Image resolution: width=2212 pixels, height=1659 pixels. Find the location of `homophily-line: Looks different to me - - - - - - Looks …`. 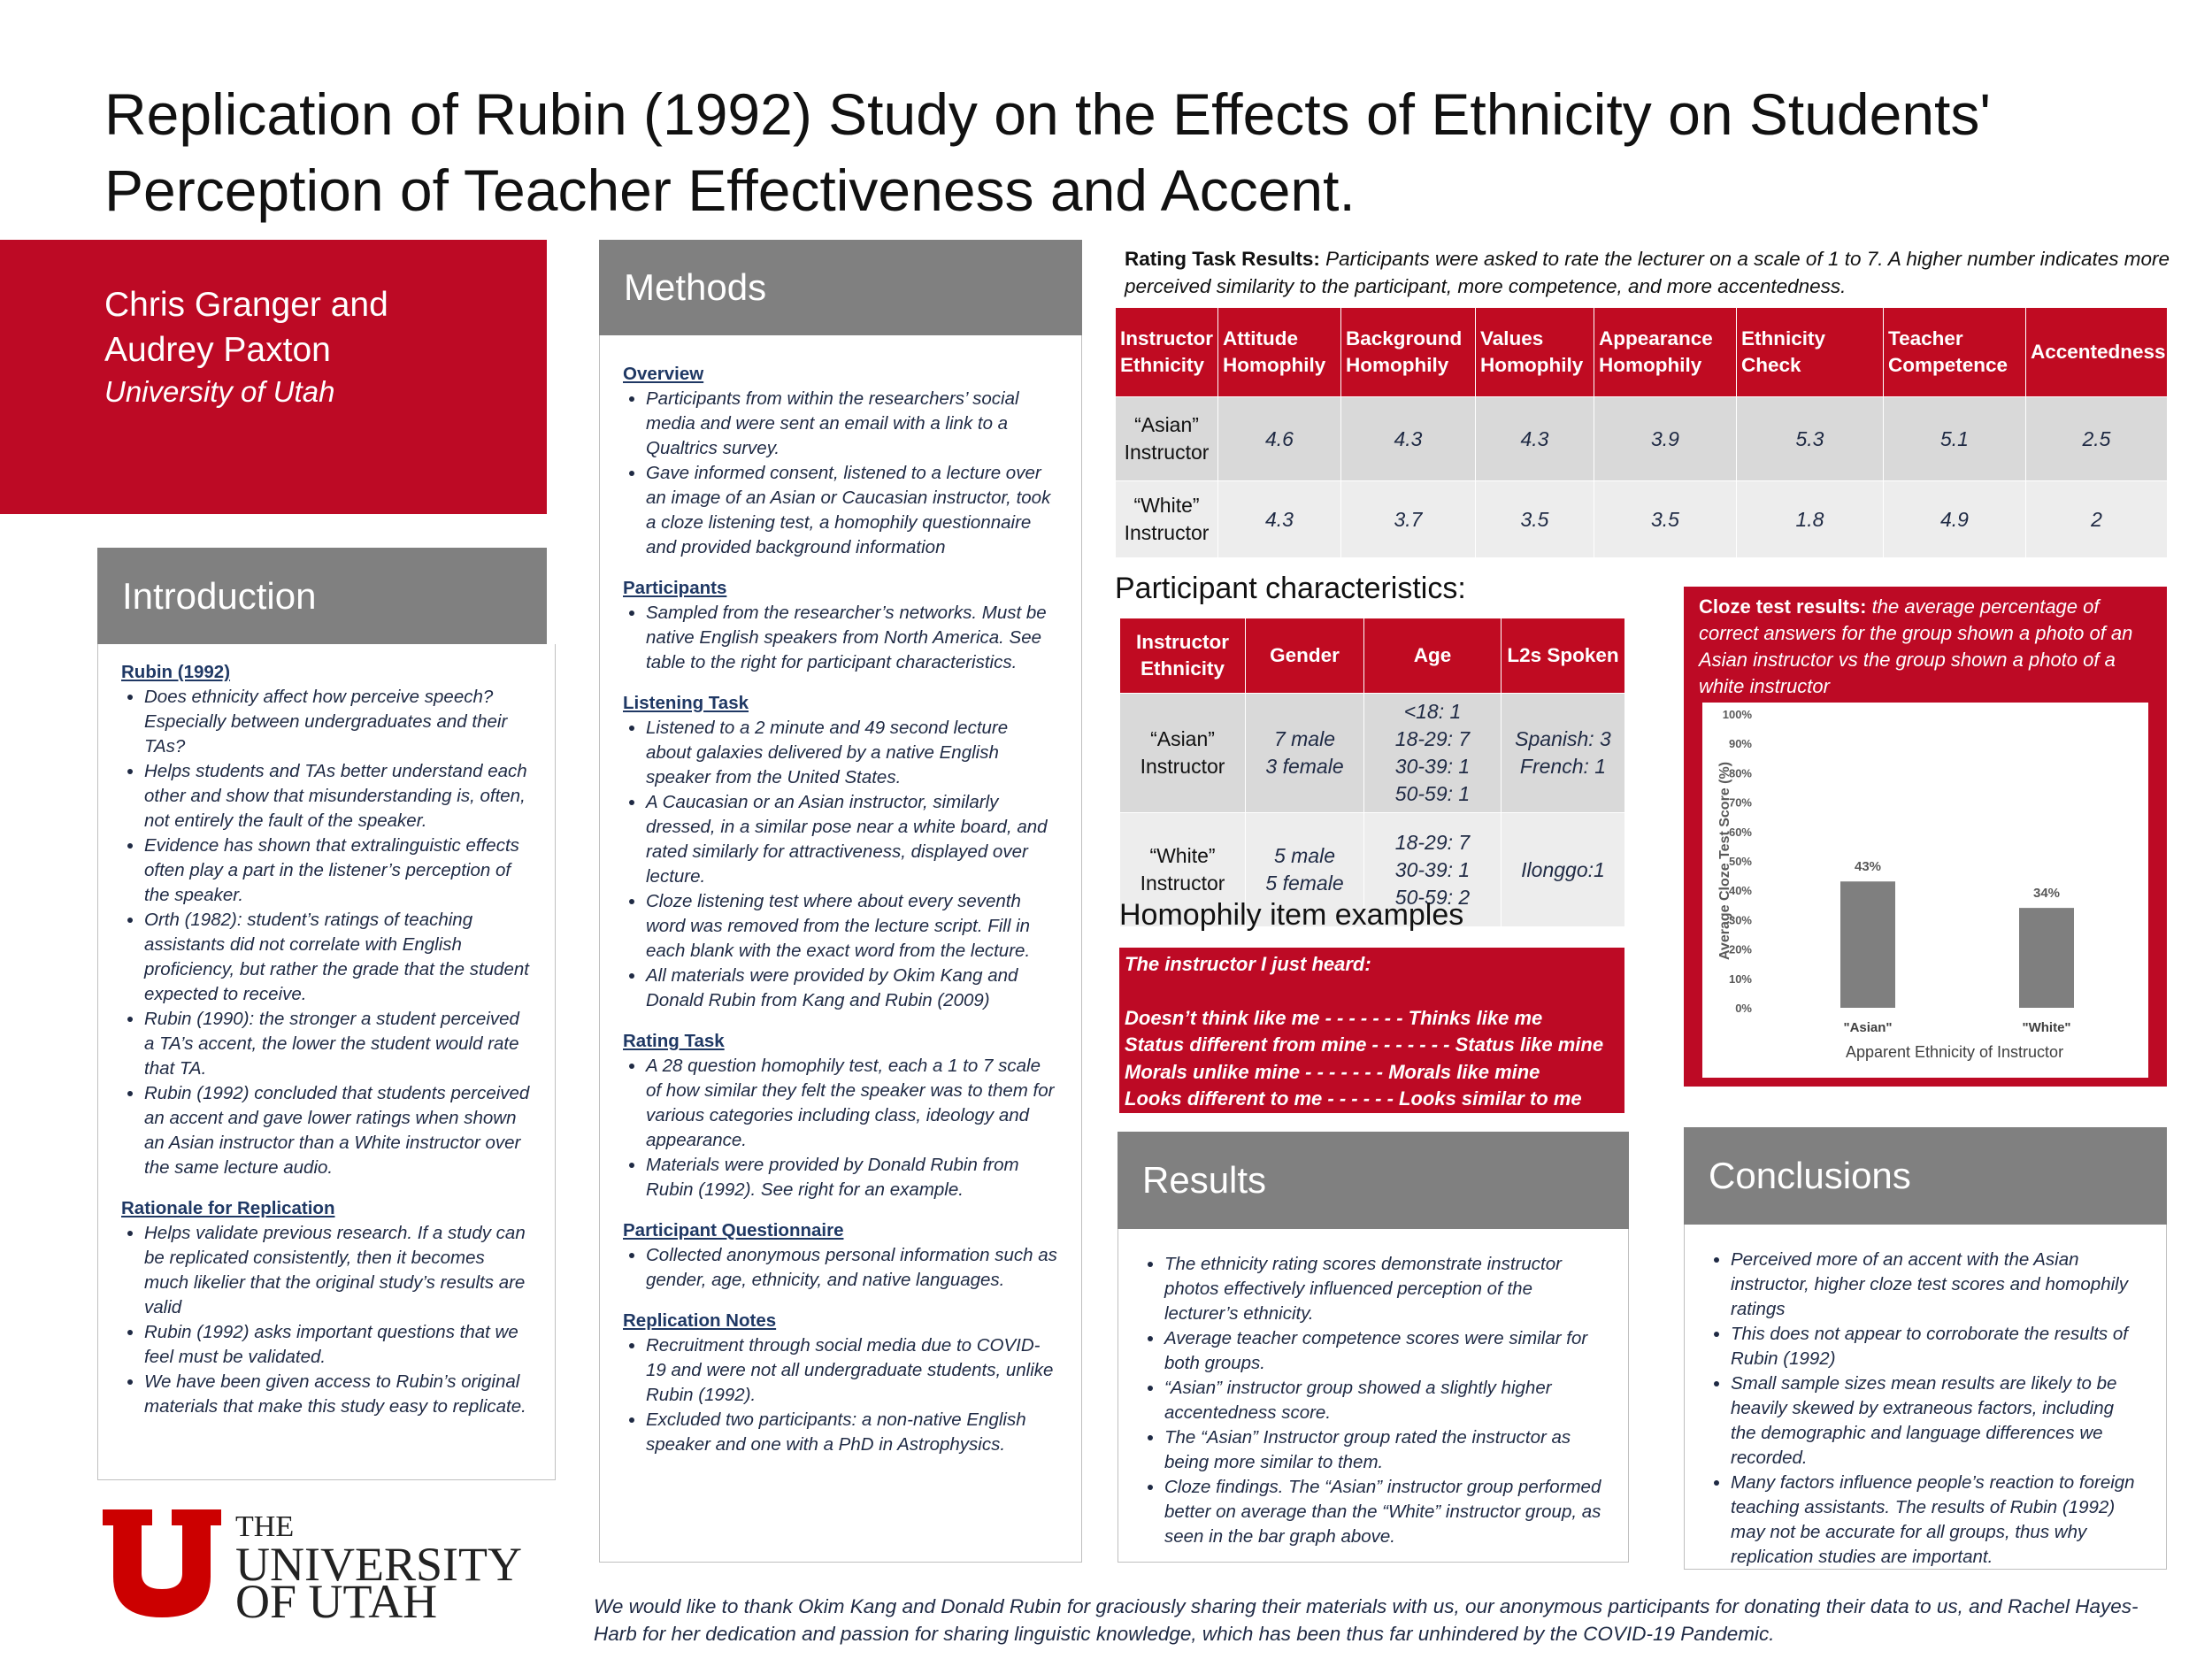

homophily-line: Looks different to me - - - - - - Looks … is located at coordinates (1353, 1099).